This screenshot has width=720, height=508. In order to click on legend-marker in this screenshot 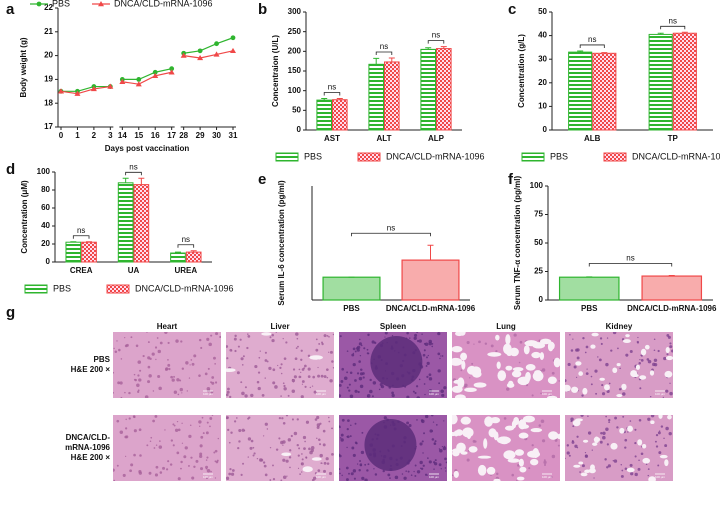, I will do `click(101, 4)`.